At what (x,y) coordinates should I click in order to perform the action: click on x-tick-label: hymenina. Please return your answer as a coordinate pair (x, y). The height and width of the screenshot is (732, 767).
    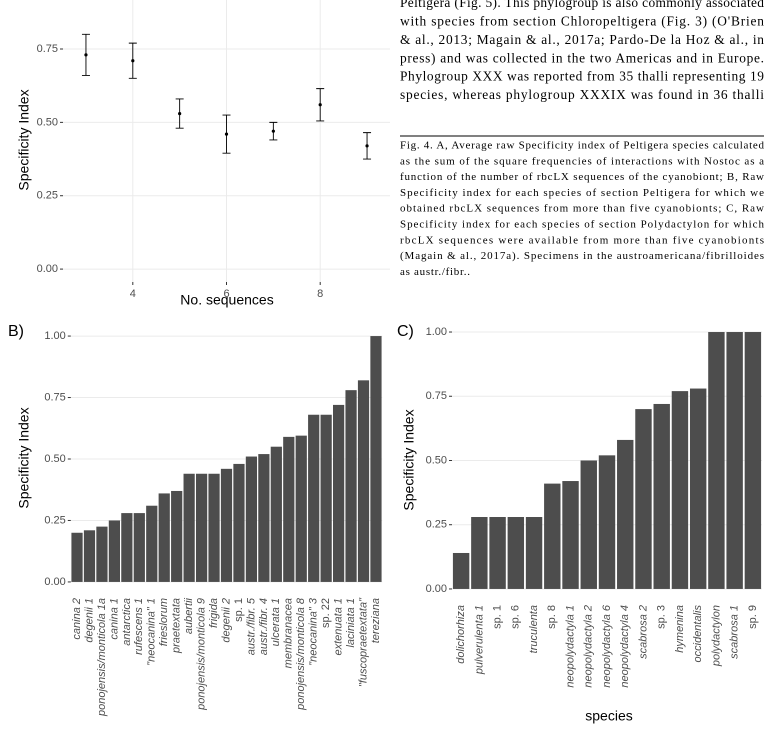
    Looking at the image, I should click on (680, 629).